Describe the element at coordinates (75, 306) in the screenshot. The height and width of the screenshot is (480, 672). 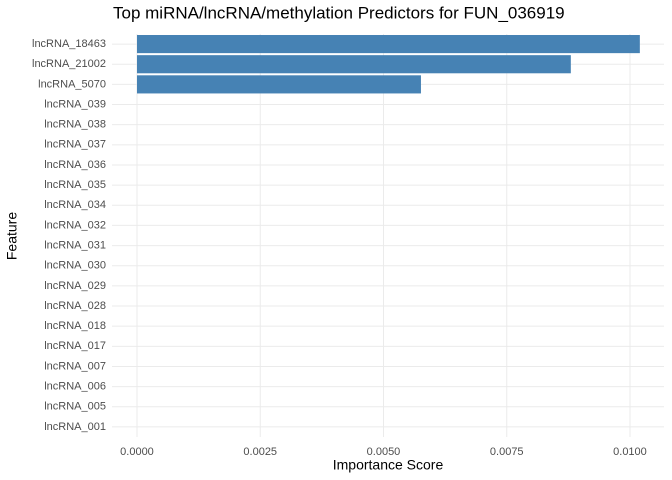
I see `y-tick-label: lncRNA_028` at that location.